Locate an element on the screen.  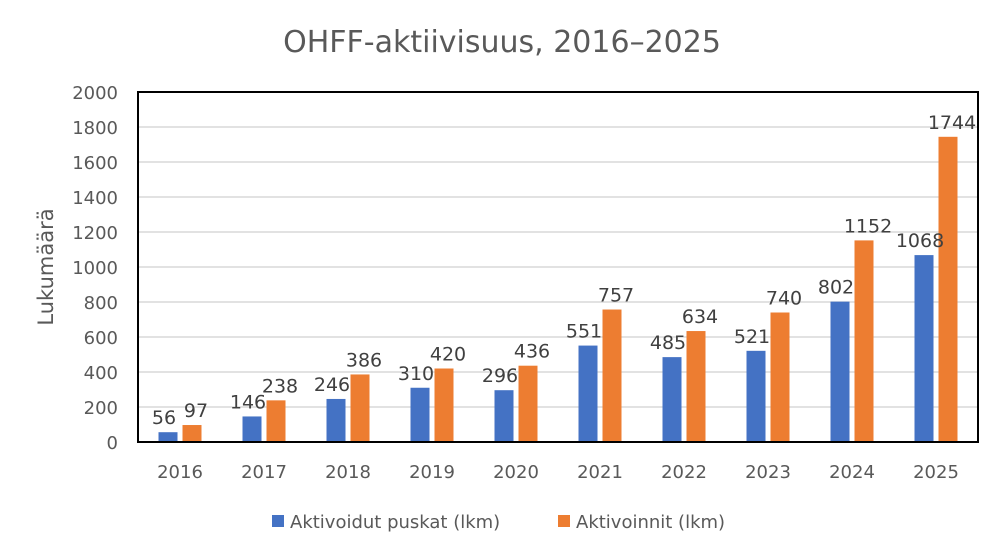
bar-aktivoidut-puskat-2025 is located at coordinates (924, 348).